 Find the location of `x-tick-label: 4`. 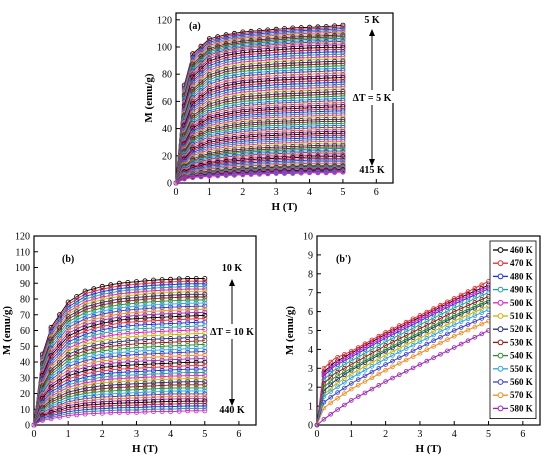

x-tick-label: 4 is located at coordinates (170, 434).